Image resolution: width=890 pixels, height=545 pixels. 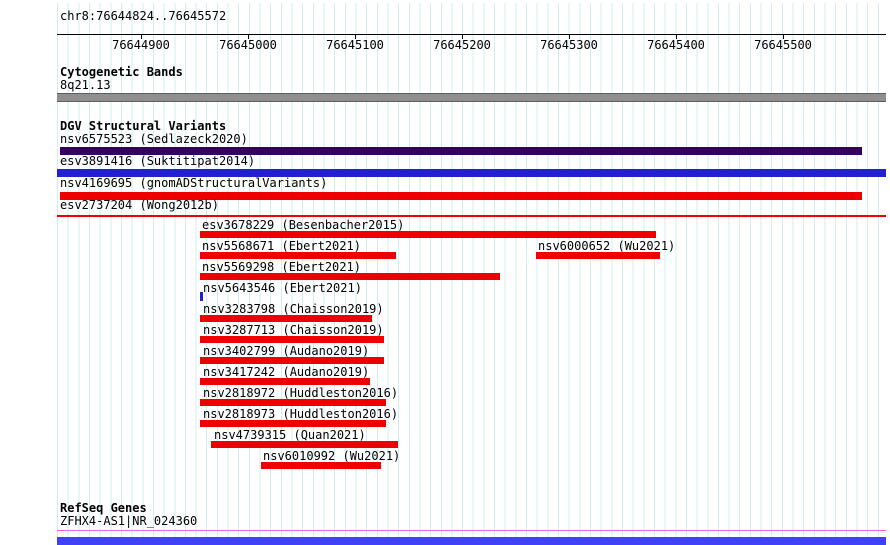 I want to click on variant-label: nsv6010992 (Wu2021), so click(x=332, y=456).